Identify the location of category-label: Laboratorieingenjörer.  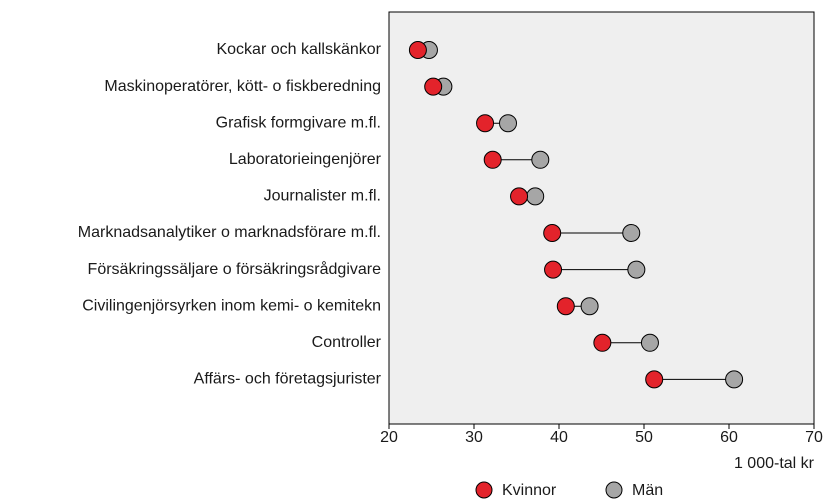
(305, 159).